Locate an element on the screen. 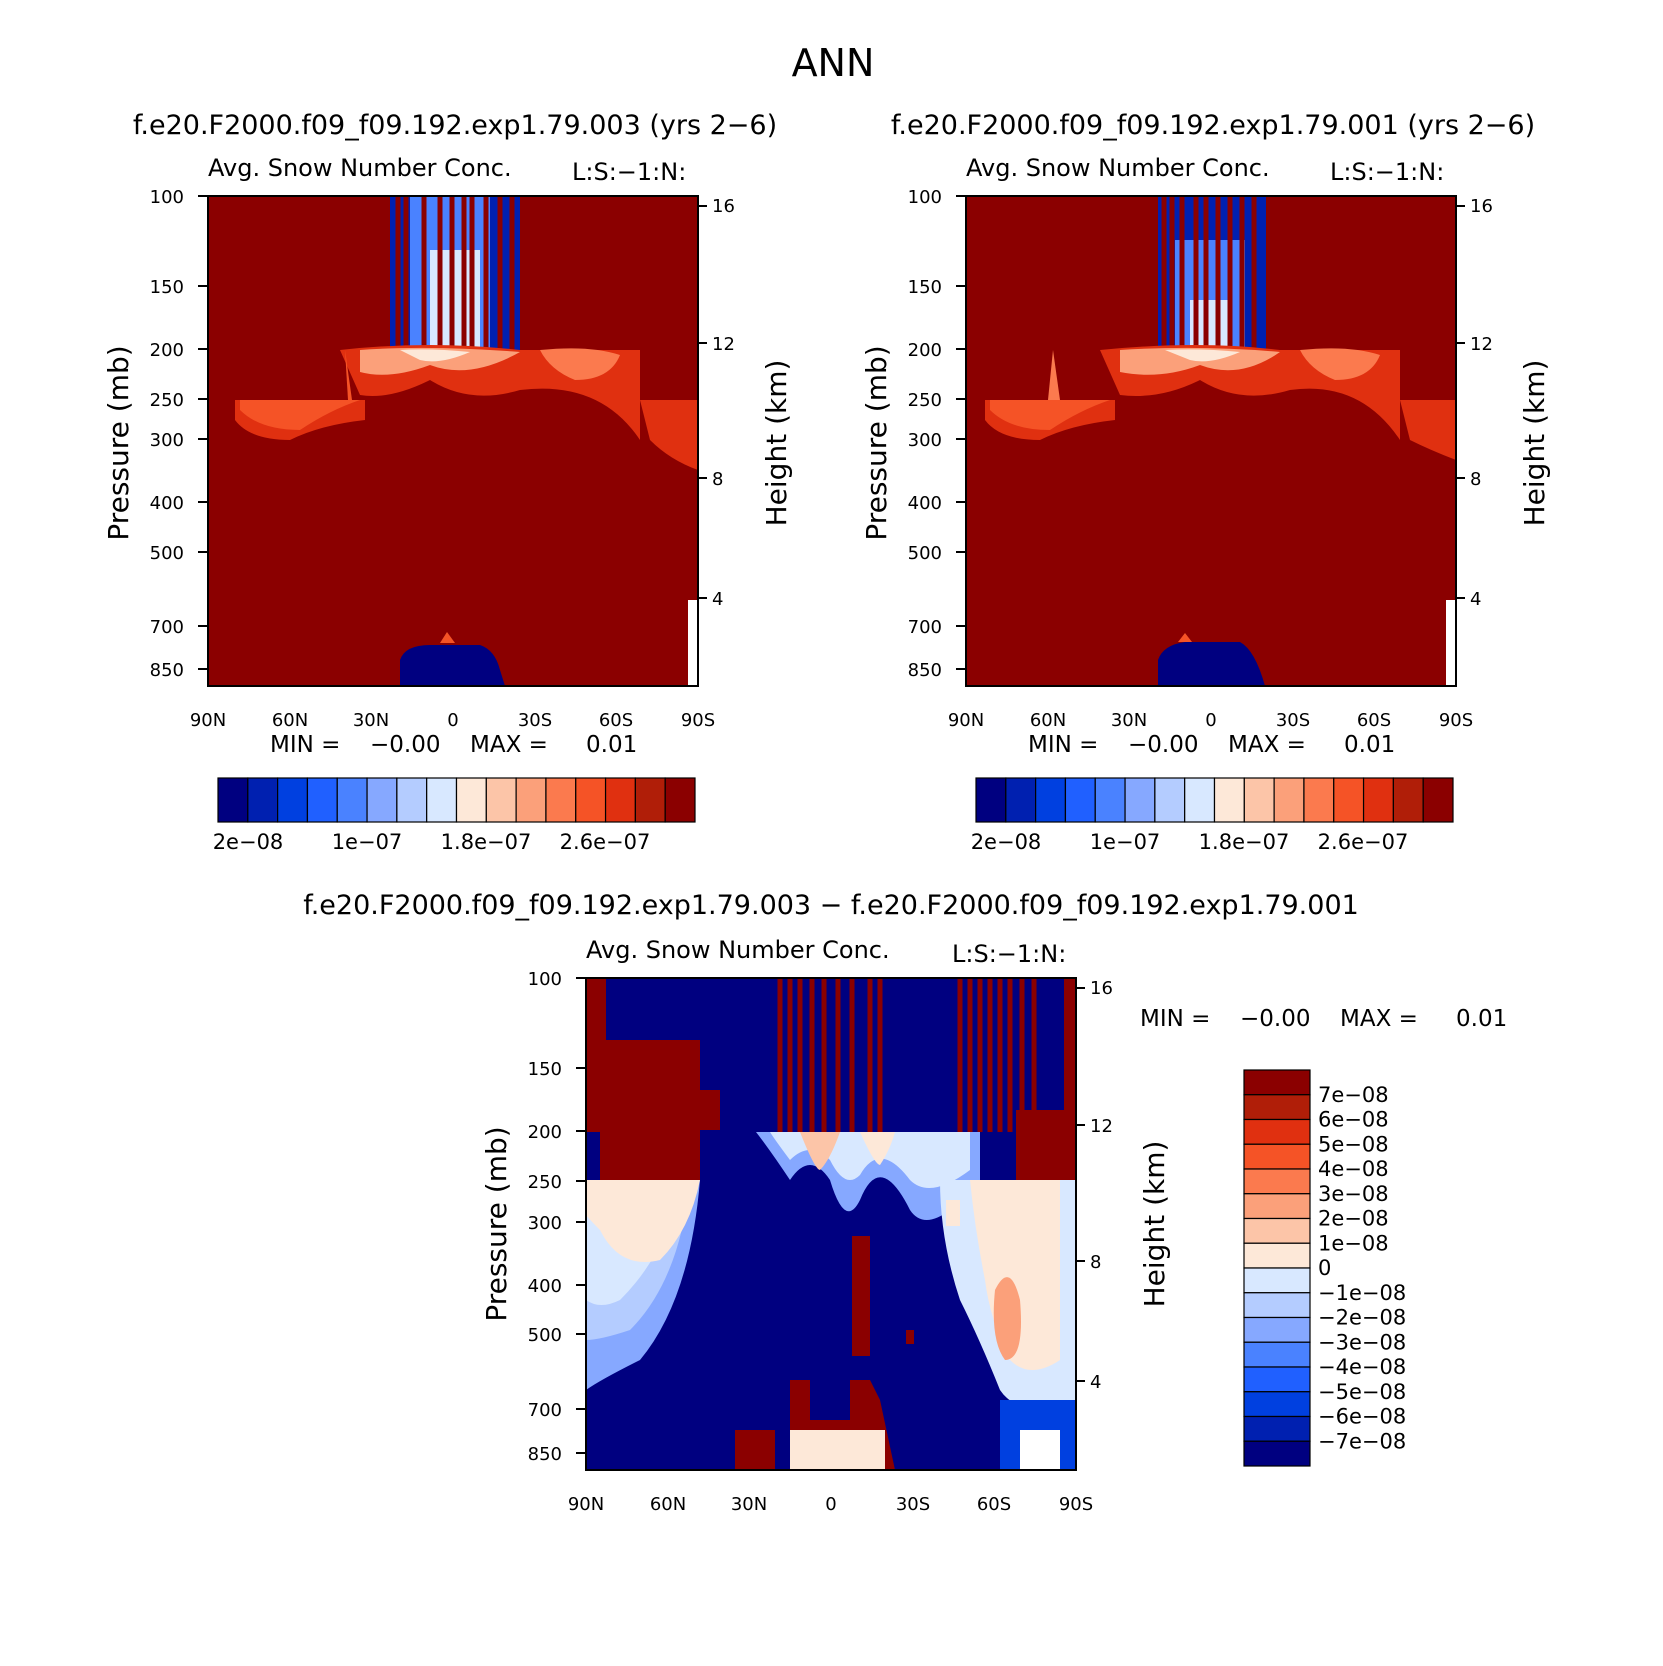 This screenshot has height=1666, width=1663. panel-b-xtick-label: 90N is located at coordinates (966, 720).